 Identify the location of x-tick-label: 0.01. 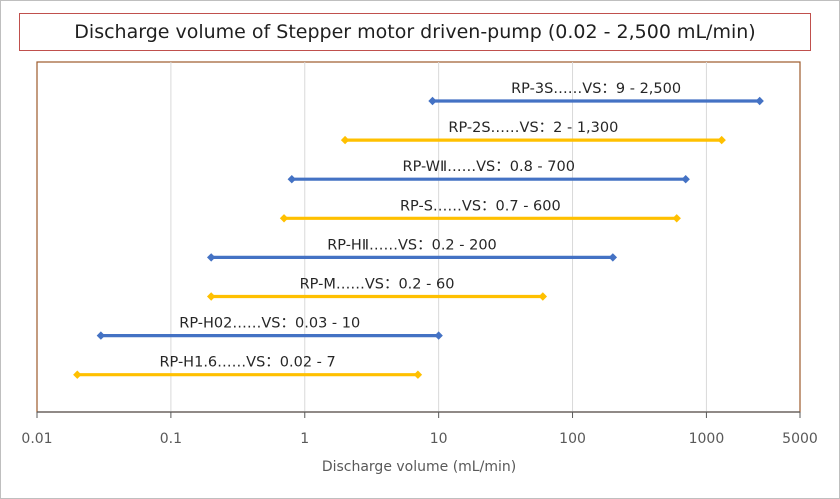
(36, 439).